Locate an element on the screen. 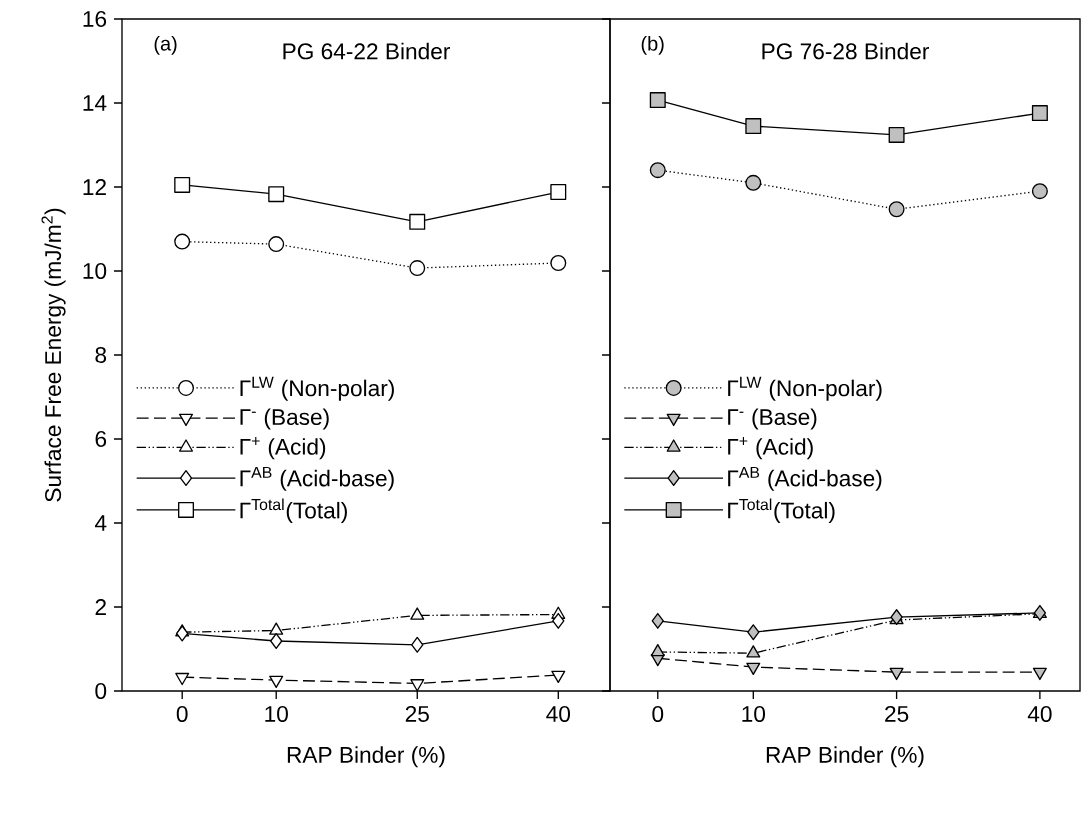  y-tick-label: 8 is located at coordinates (101, 355).